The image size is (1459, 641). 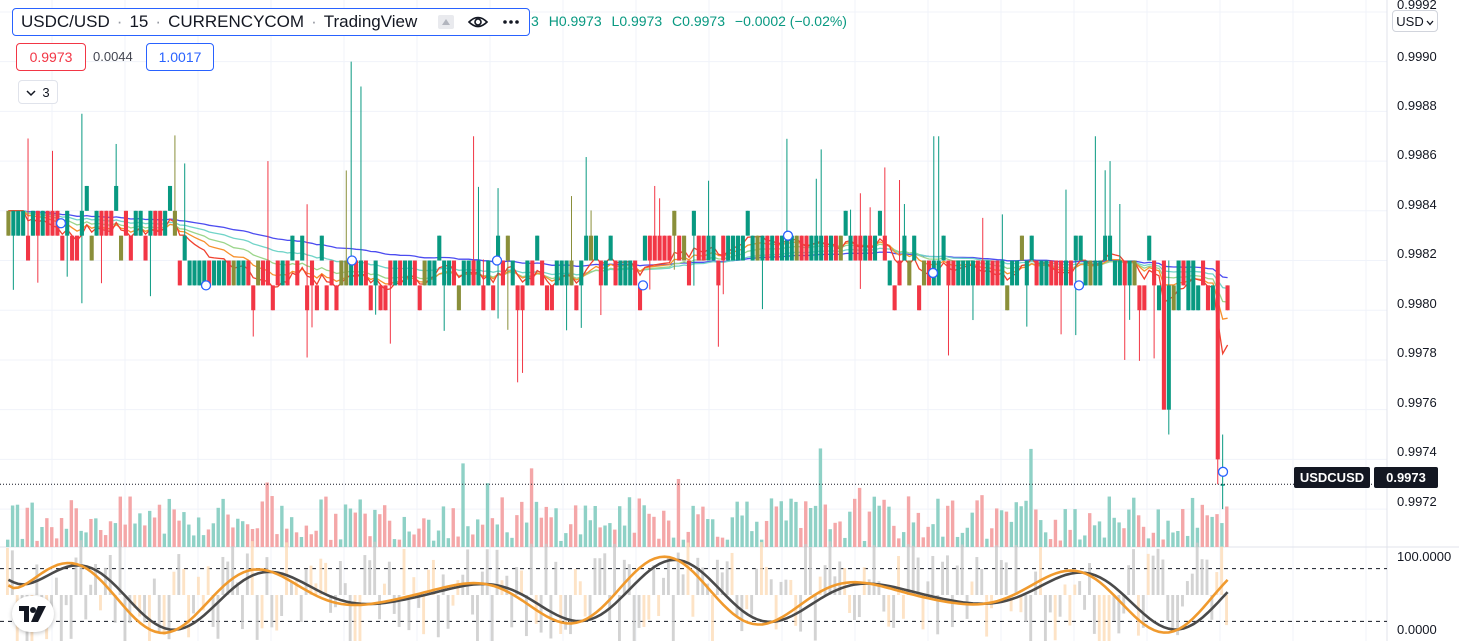 What do you see at coordinates (180, 57) in the screenshot?
I see `buy-button: 1.0017` at bounding box center [180, 57].